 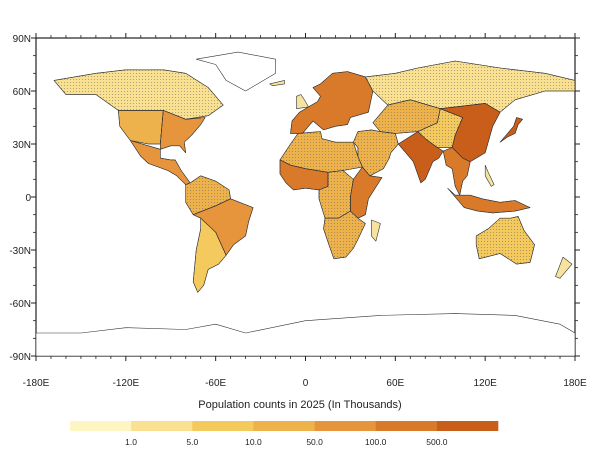 What do you see at coordinates (131, 442) in the screenshot?
I see `colorbar-label: 1.0` at bounding box center [131, 442].